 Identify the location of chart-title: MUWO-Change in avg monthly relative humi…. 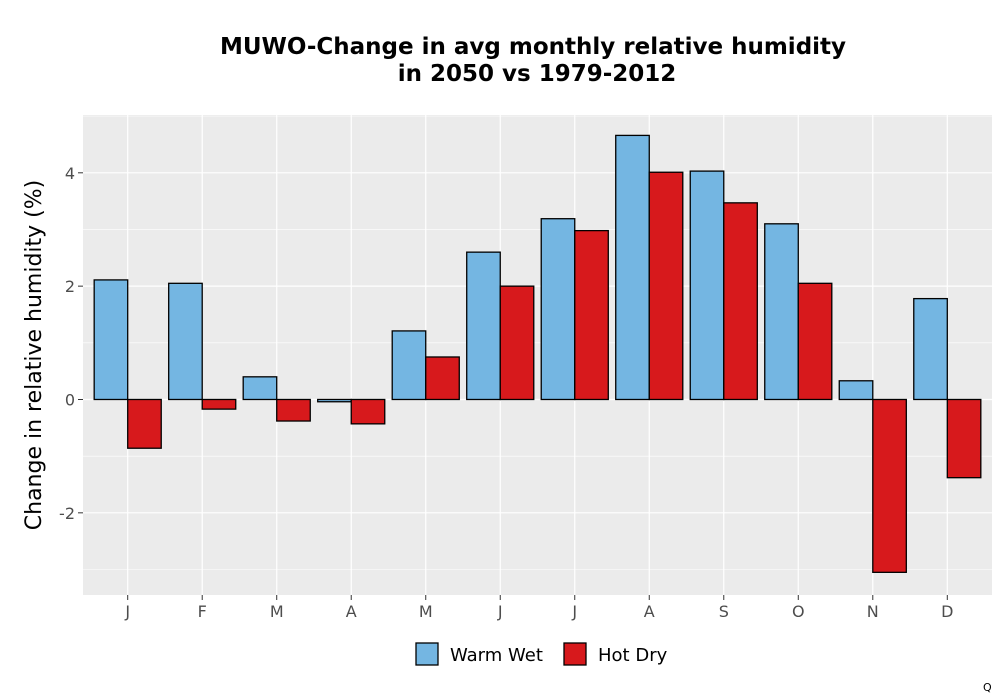
(533, 47).